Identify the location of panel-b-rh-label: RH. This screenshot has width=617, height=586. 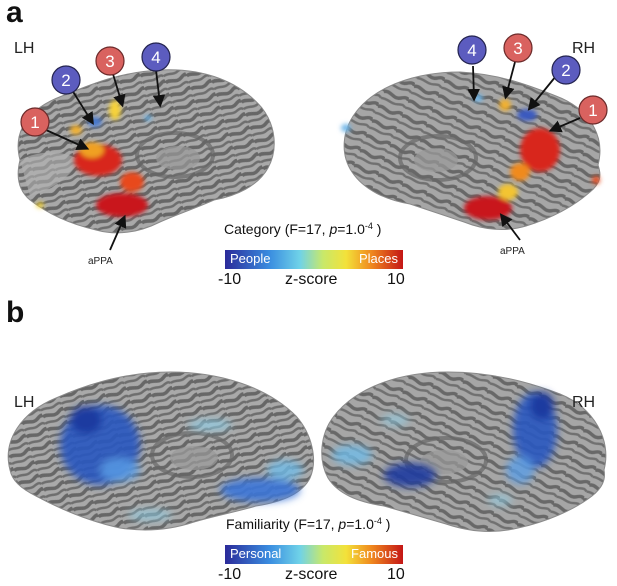
(584, 402).